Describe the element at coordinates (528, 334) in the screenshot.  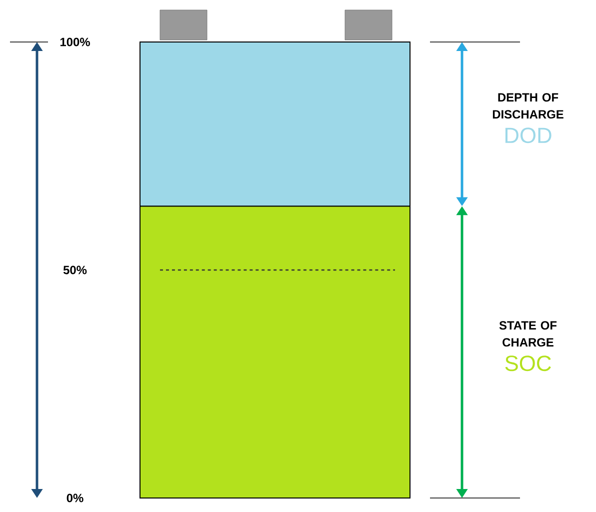
I see `text: STATE OF CHARGE` at that location.